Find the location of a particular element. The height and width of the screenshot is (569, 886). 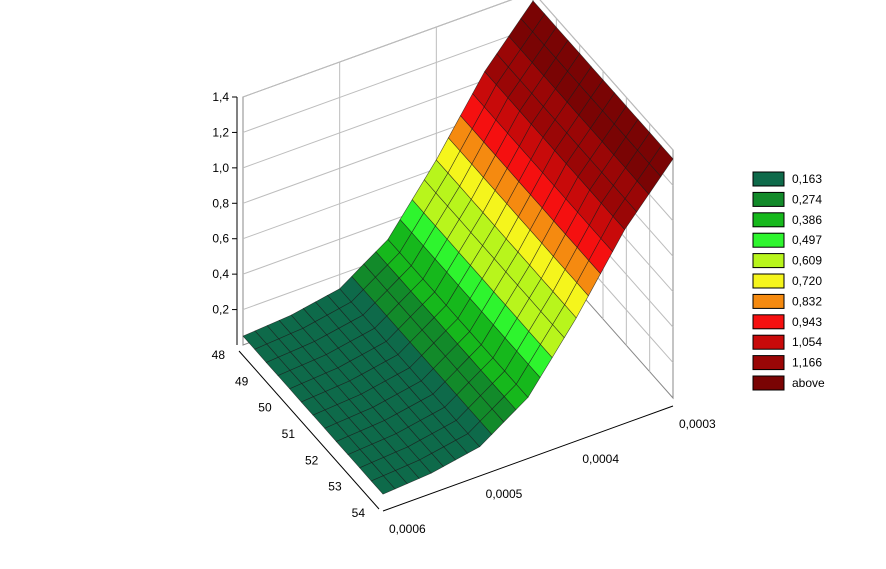

legend-label: 0,163 is located at coordinates (807, 179).